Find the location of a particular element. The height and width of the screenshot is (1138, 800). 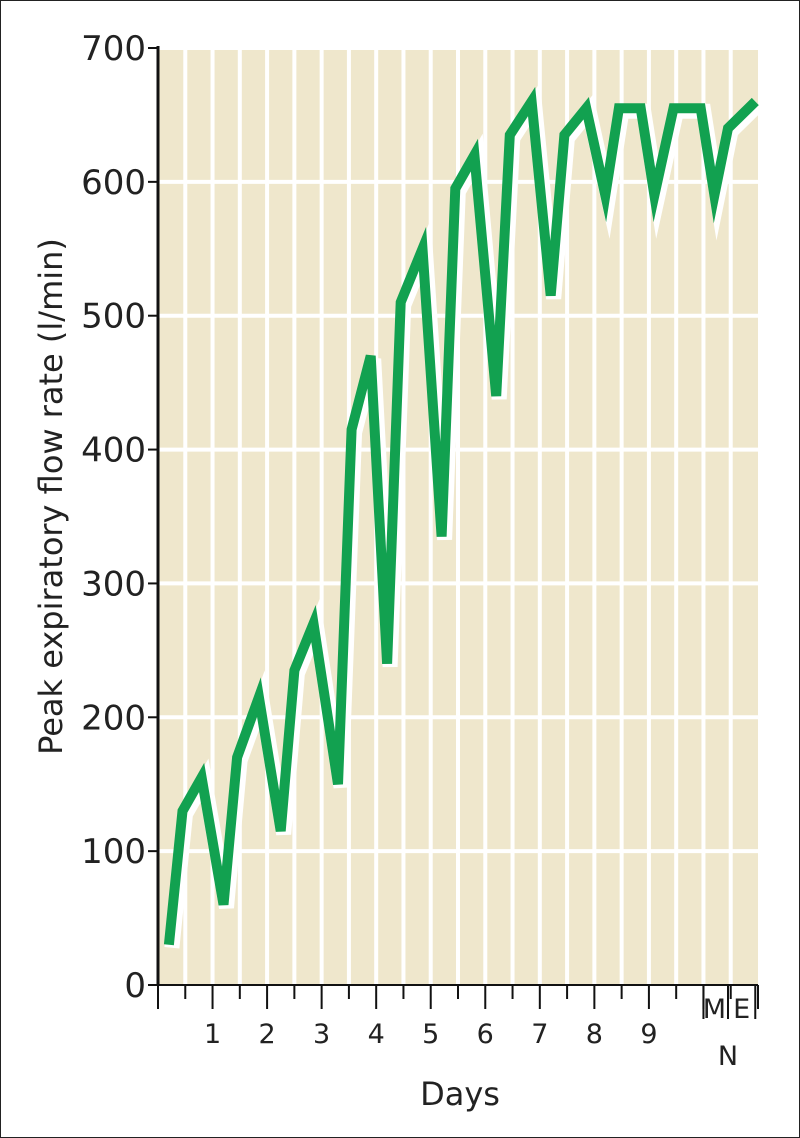

x-tick-label: 5 is located at coordinates (430, 1034).